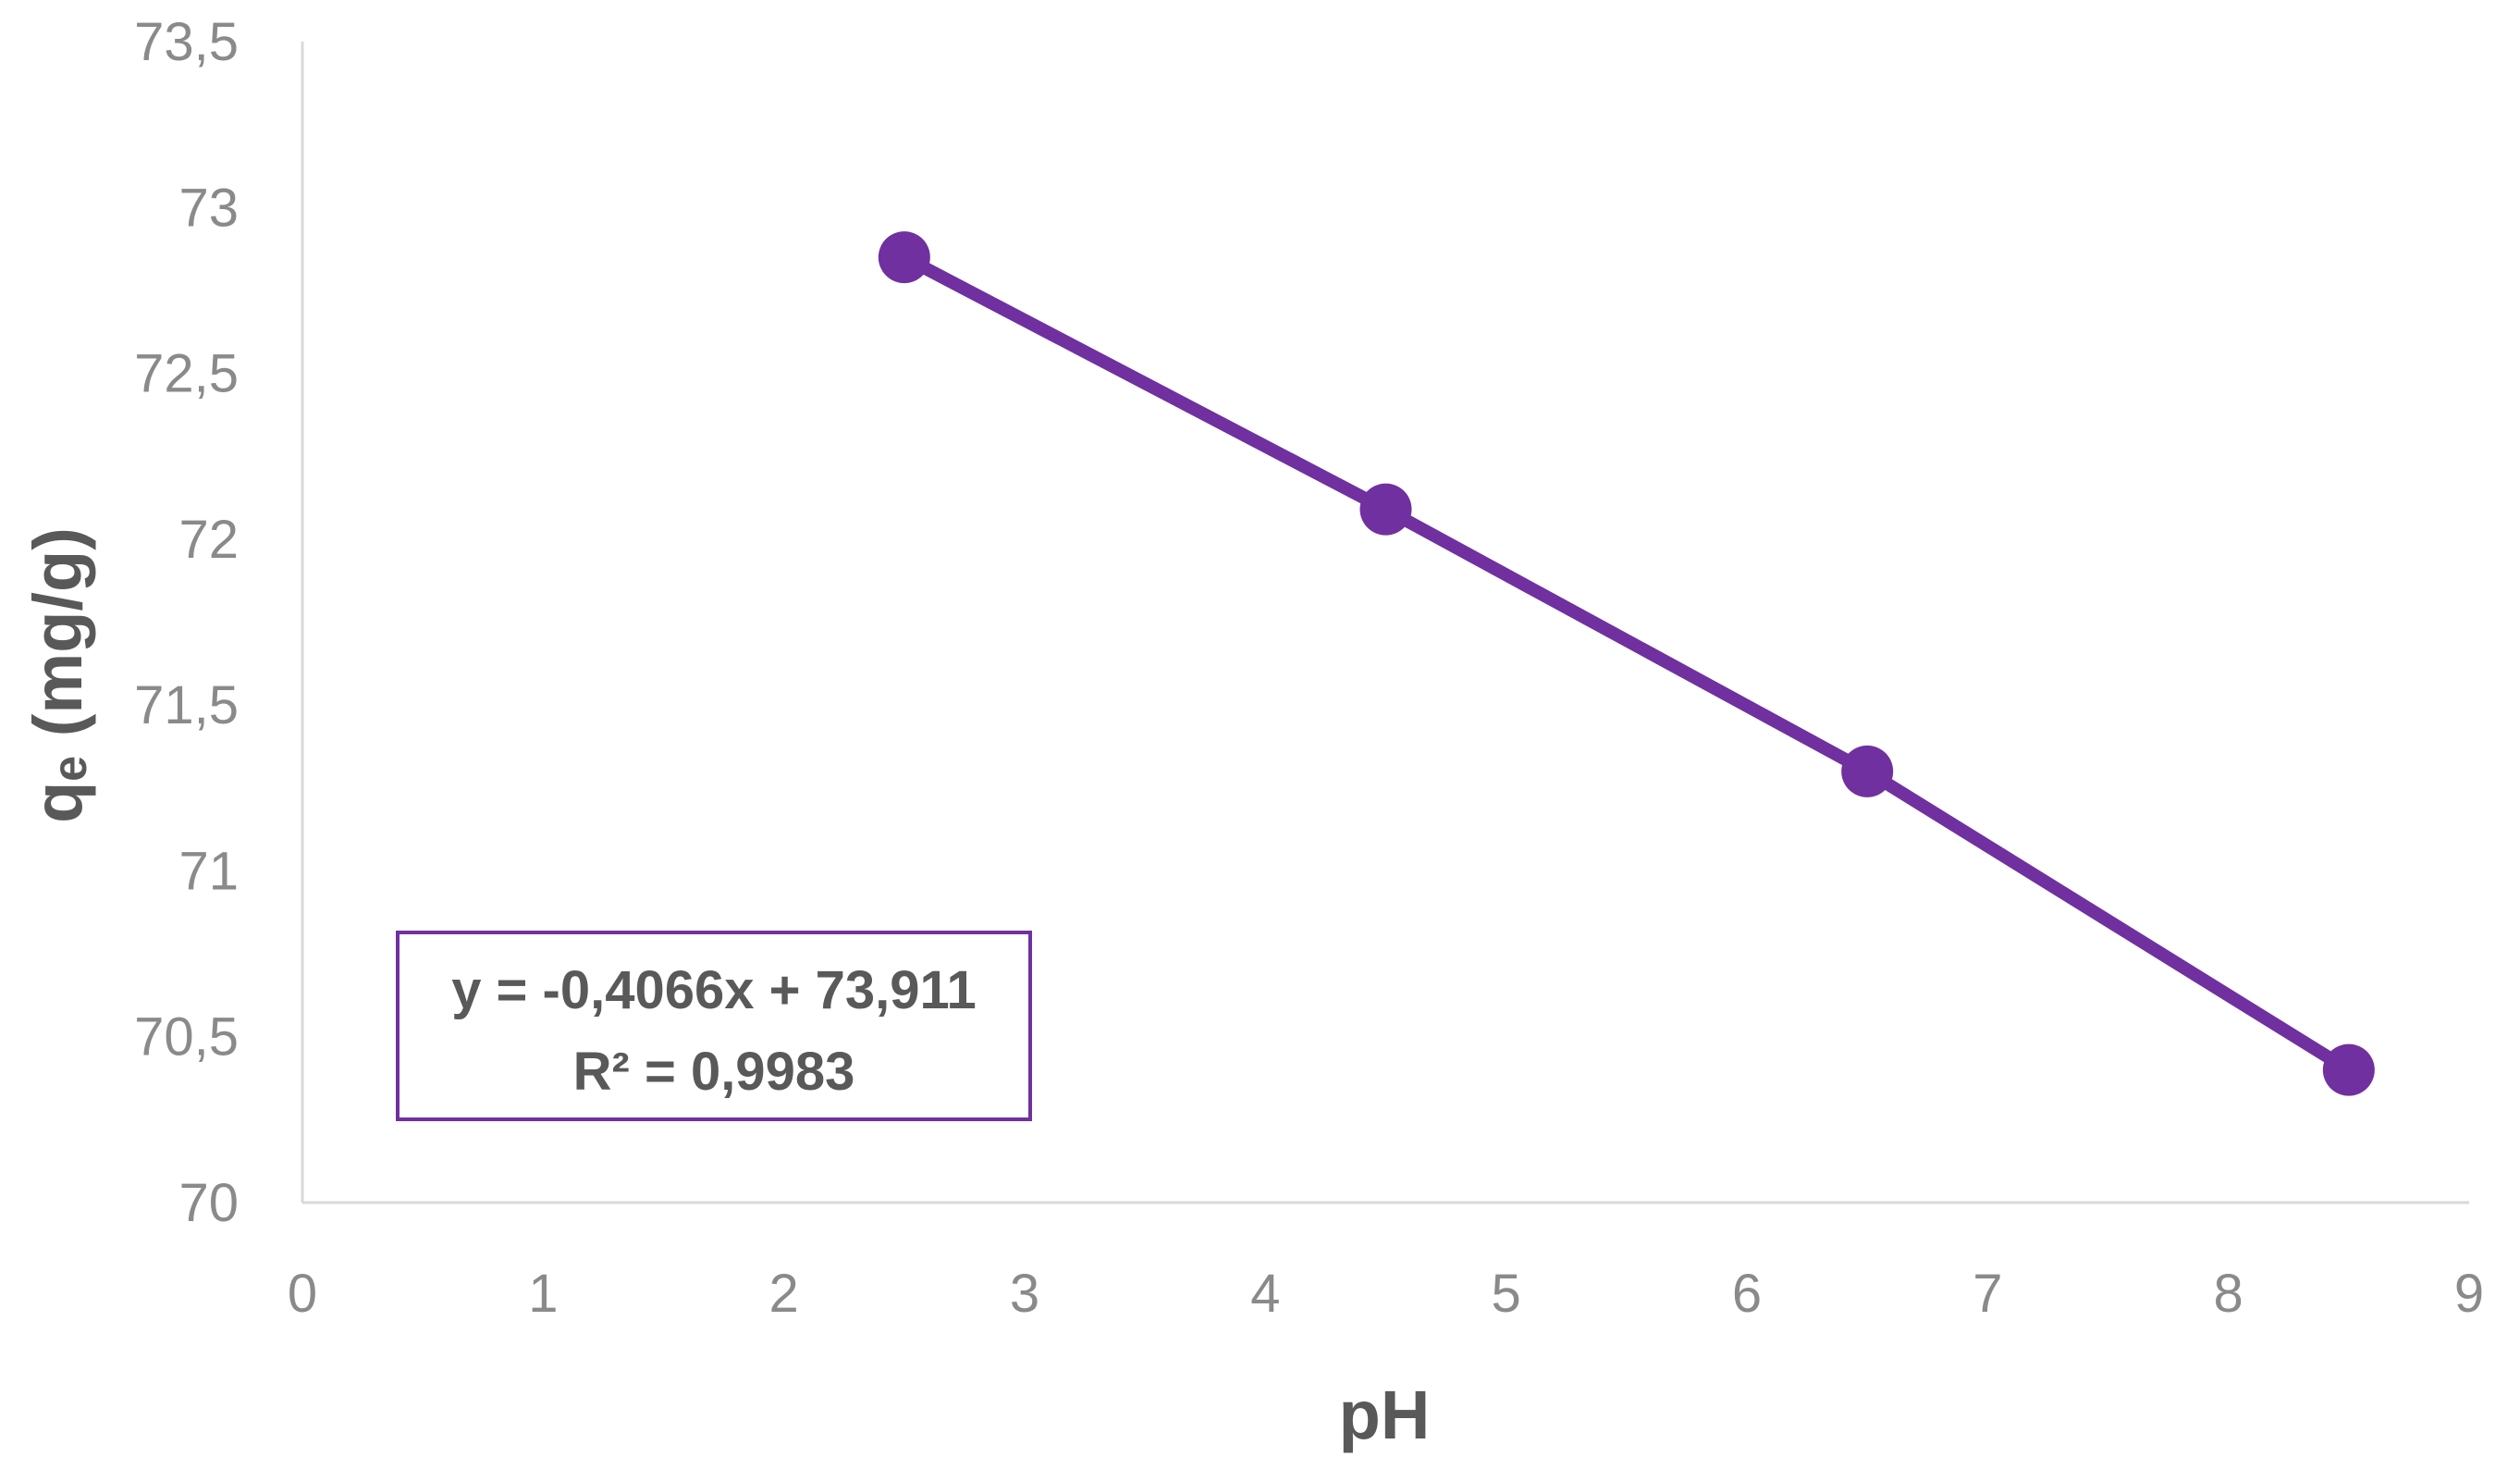 The image size is (2520, 1469). What do you see at coordinates (2228, 1294) in the screenshot?
I see `x-tick-label: 8` at bounding box center [2228, 1294].